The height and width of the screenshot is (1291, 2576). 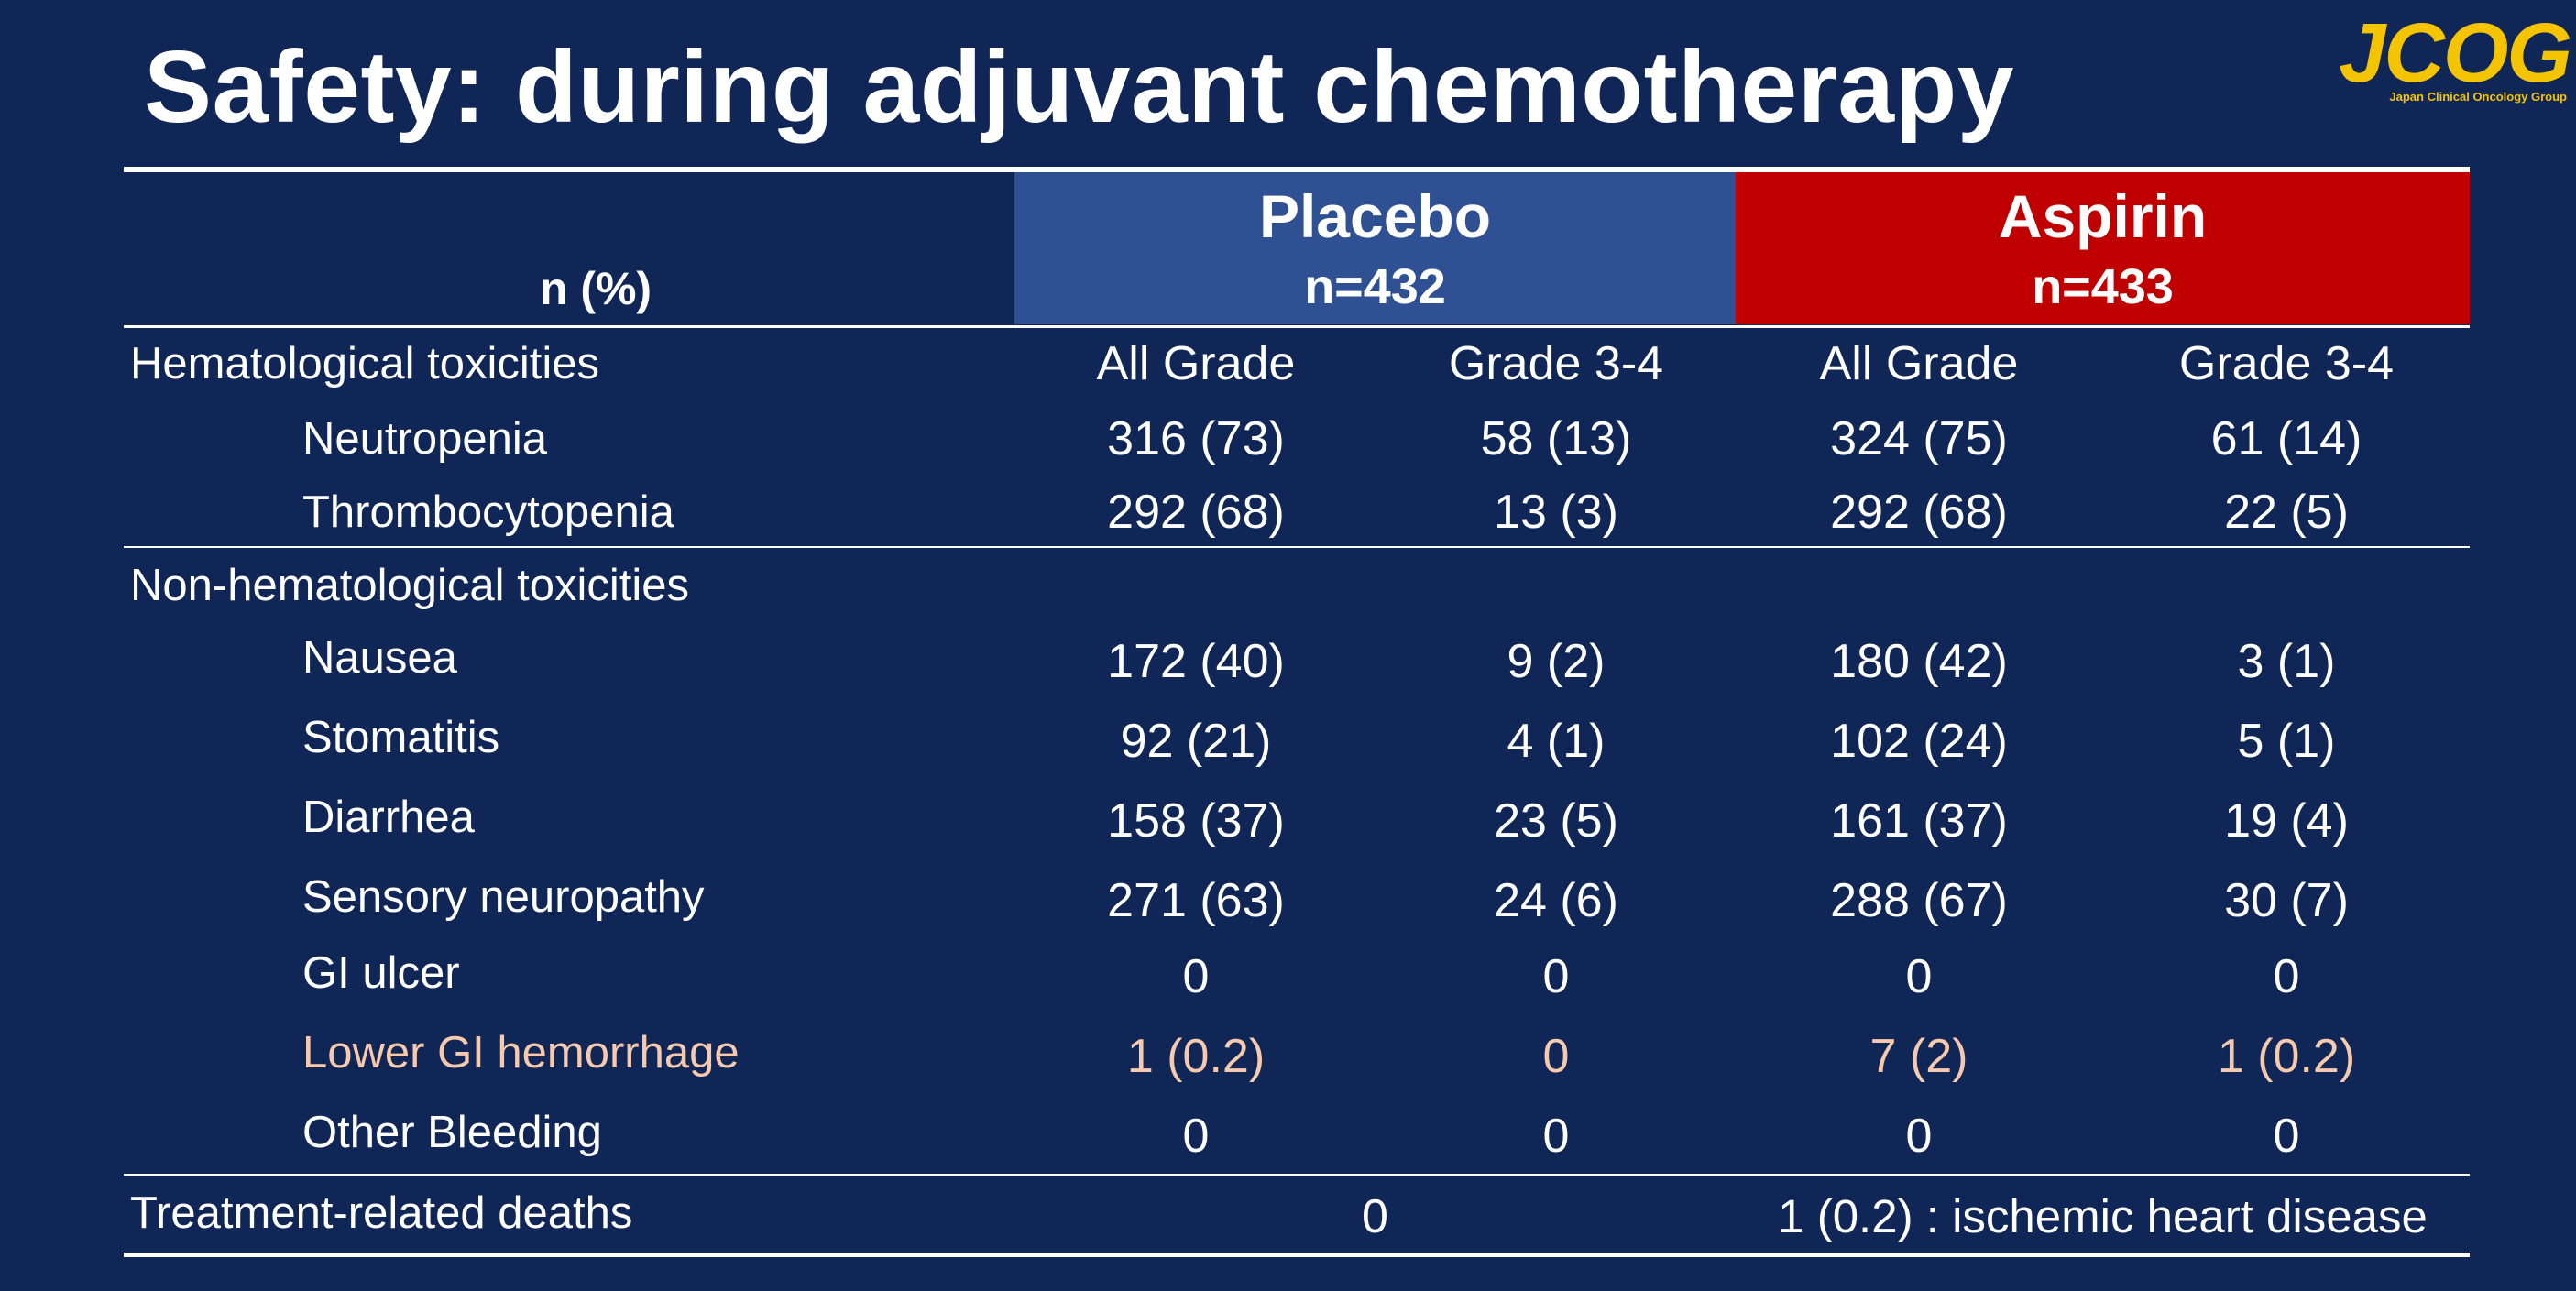 I want to click on row-label-treatment-deaths: Treatment-related deaths, so click(x=381, y=1213).